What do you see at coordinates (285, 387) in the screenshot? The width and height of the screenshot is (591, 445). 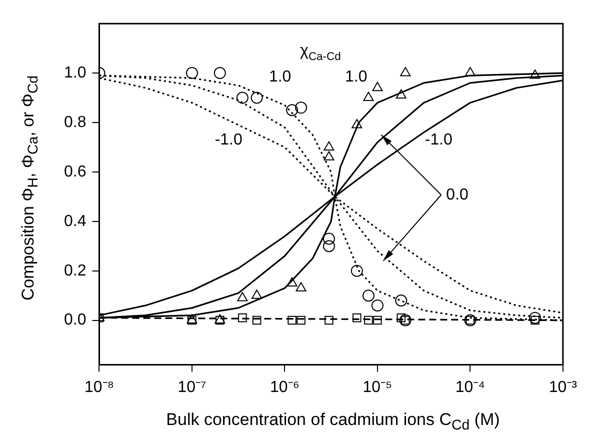 I see `x-tick-label: 10⁻⁶` at bounding box center [285, 387].